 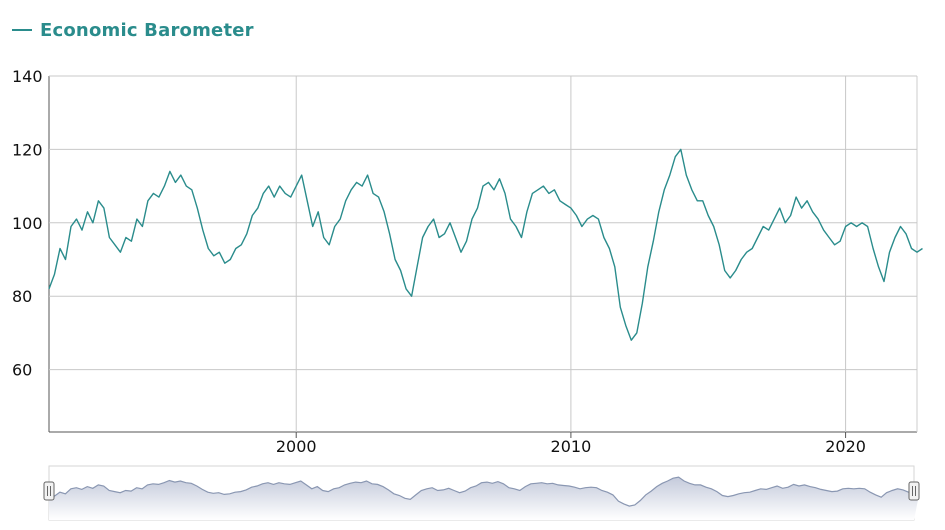 What do you see at coordinates (571, 446) in the screenshot?
I see `x-tick-label: 2010` at bounding box center [571, 446].